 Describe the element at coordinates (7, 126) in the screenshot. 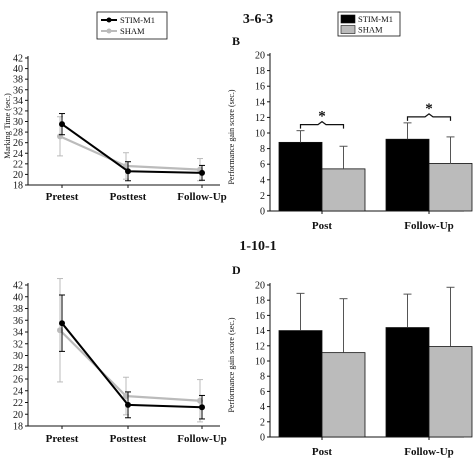

I see `y-axis-title: Marking Time (sec.)` at that location.